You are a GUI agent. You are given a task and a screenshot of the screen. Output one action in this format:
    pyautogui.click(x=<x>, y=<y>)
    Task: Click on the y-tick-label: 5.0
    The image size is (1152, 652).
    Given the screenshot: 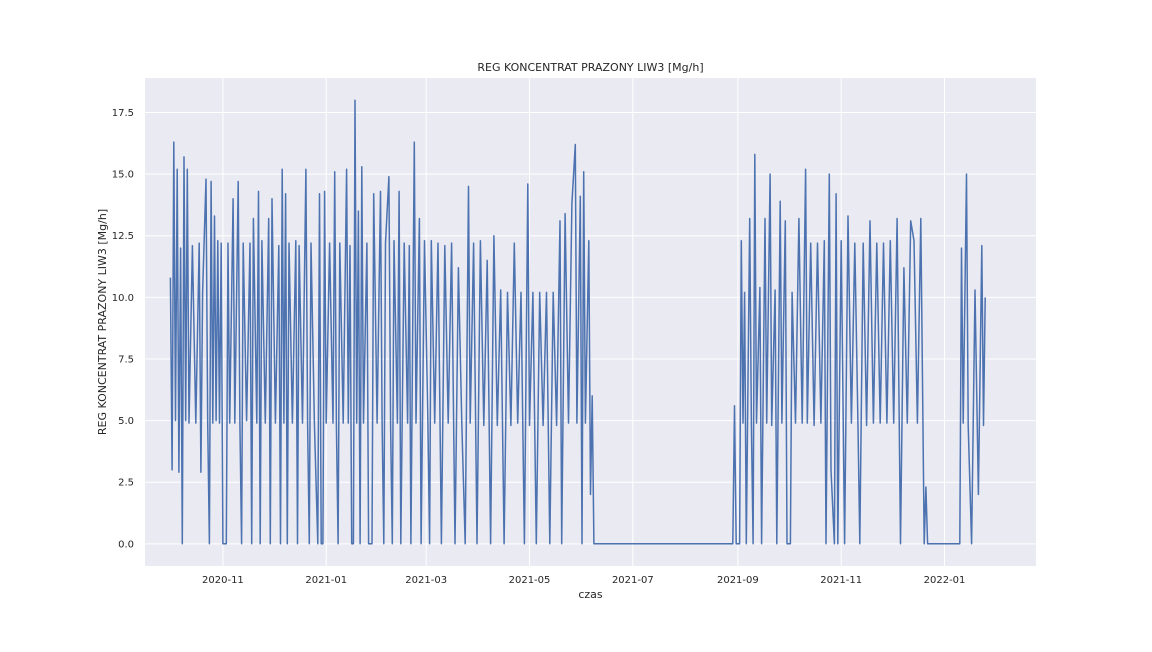 What is the action you would take?
    pyautogui.click(x=126, y=421)
    